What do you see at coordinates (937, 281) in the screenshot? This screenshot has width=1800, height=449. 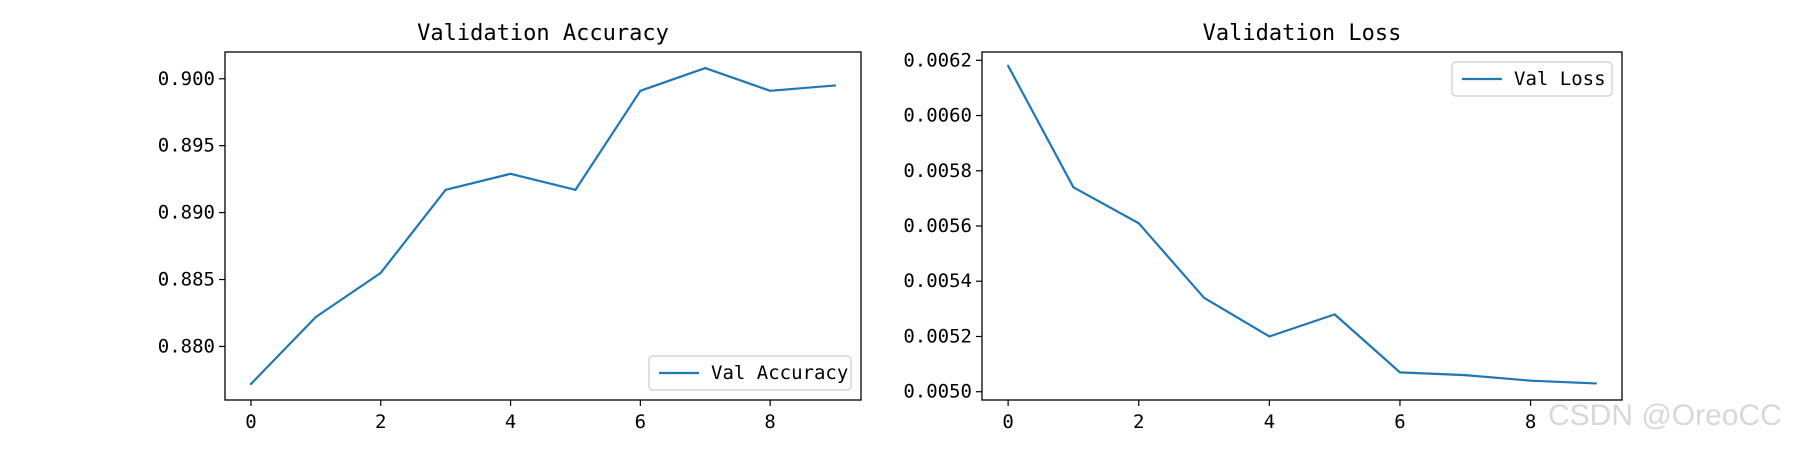 I see `y-tick-label: 0.0054` at bounding box center [937, 281].